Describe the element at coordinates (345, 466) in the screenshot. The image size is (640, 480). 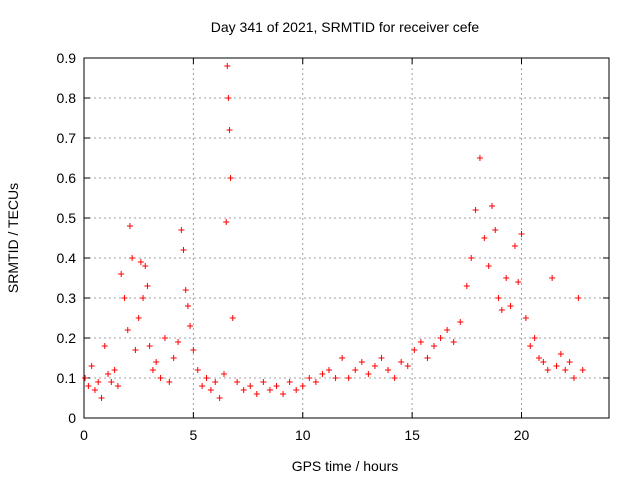
I see `x-axis-label: GPS time / hours` at that location.